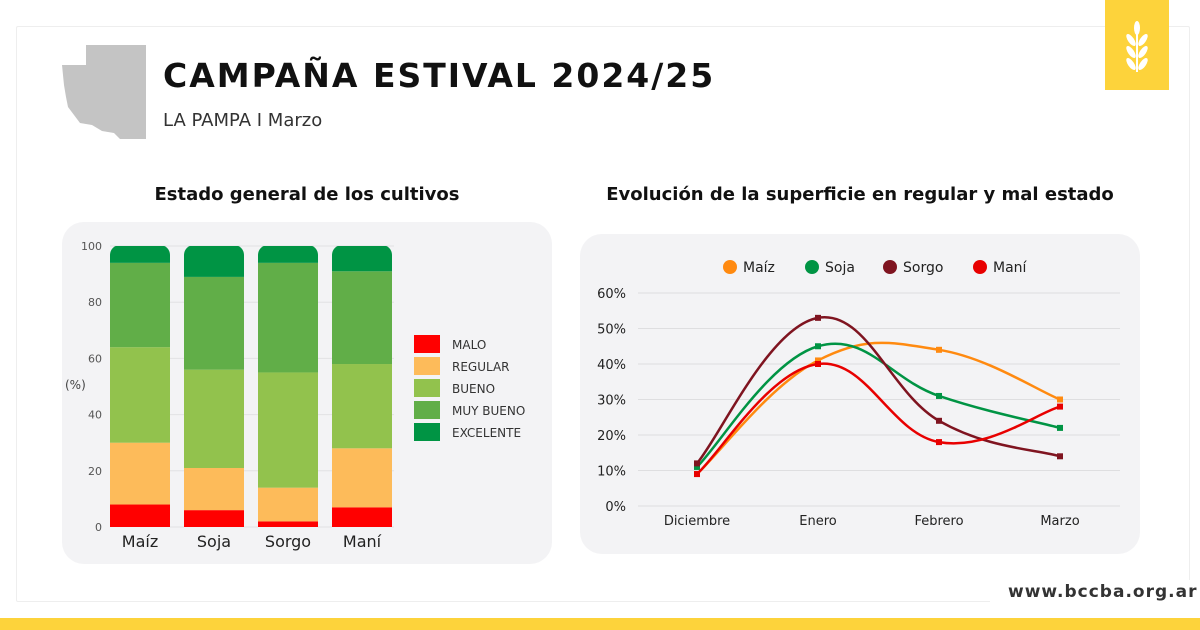  I want to click on footer-bar, so click(600, 624).